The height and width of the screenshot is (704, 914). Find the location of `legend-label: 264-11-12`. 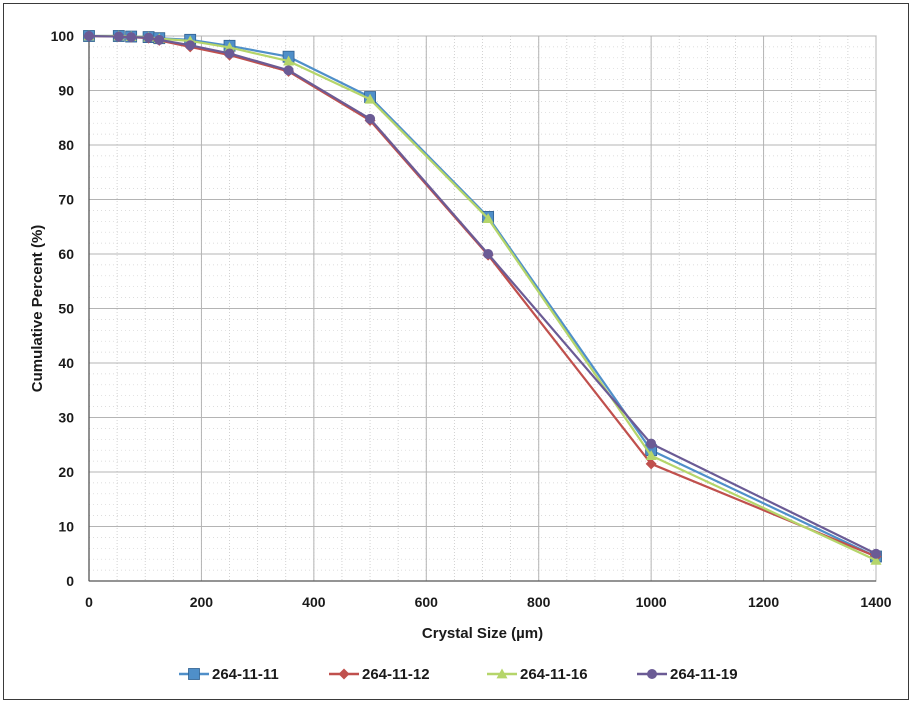

legend-label: 264-11-12 is located at coordinates (396, 674).